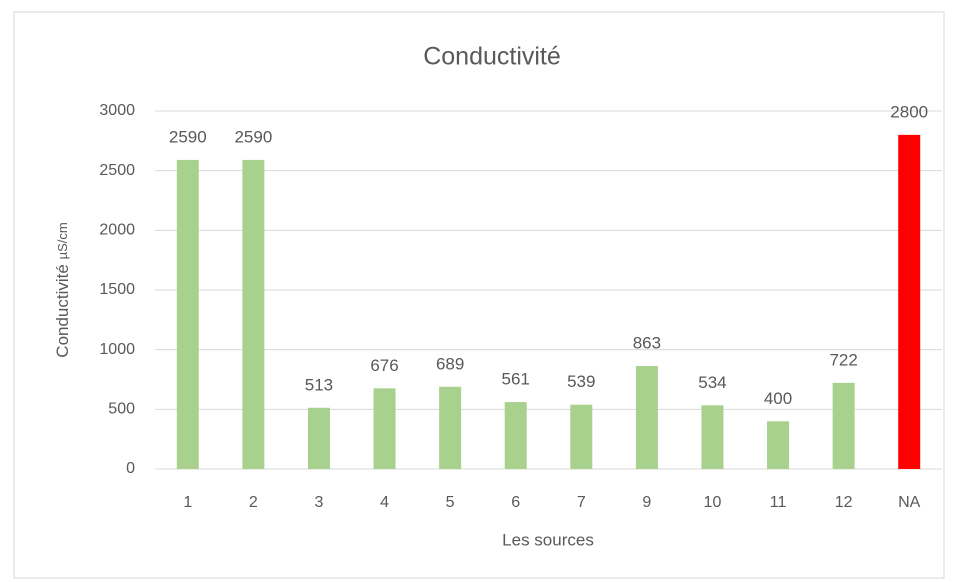  What do you see at coordinates (492, 57) in the screenshot?
I see `chart-title: Conductivité` at bounding box center [492, 57].